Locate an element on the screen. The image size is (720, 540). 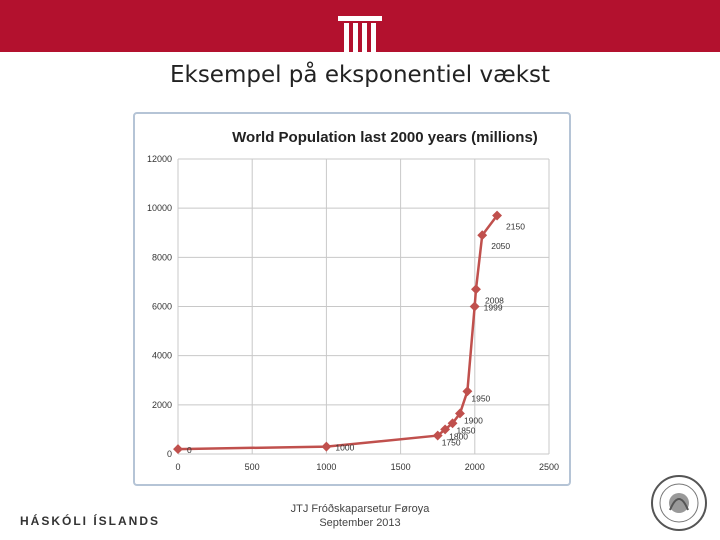
slide-title: Eksempel på eksponentiel vækst is located at coordinates (360, 75).